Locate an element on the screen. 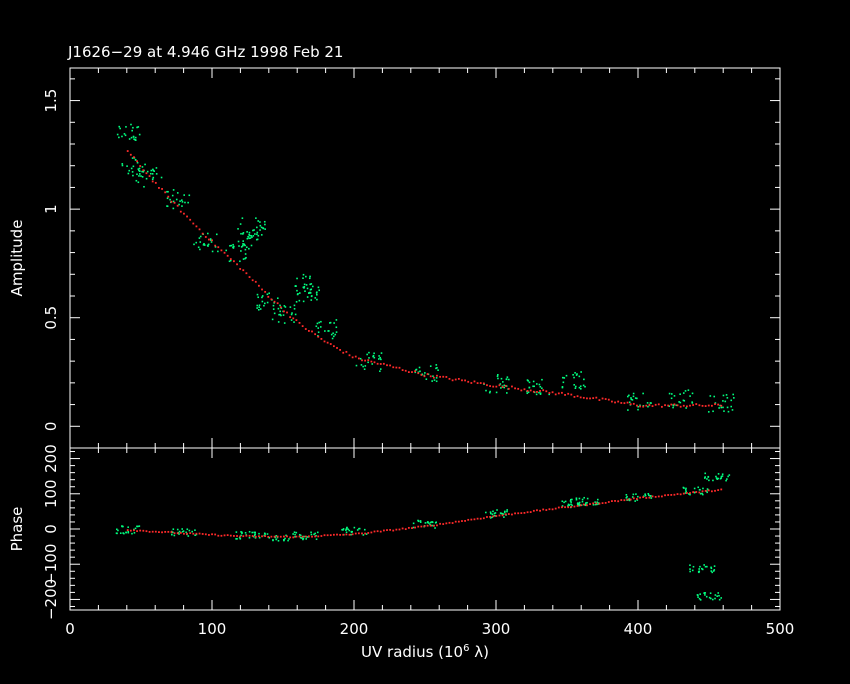  amplitude-y-tick-label: 0.5 is located at coordinates (51, 318).